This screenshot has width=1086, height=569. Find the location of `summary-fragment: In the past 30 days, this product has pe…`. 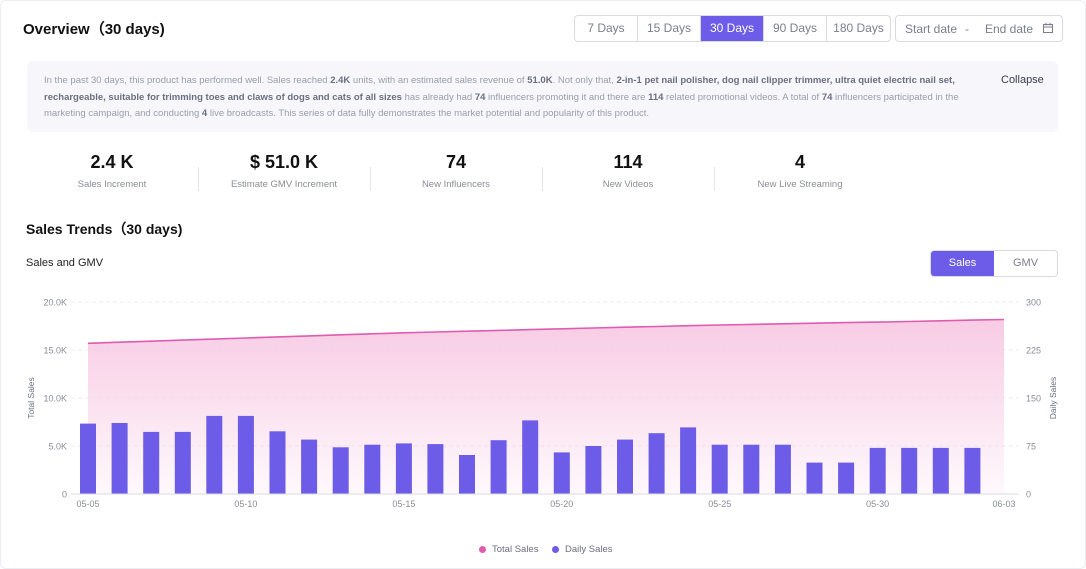

summary-fragment: In the past 30 days, this product has pe… is located at coordinates (187, 80).